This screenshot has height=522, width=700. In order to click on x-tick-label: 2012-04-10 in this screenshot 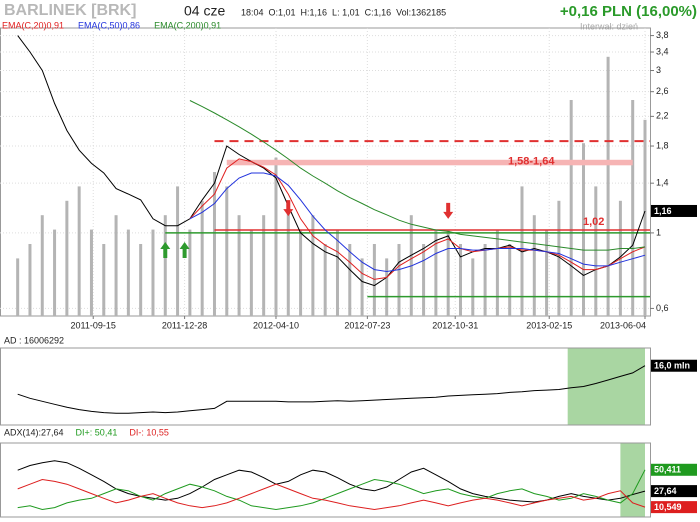, I will do `click(276, 325)`.